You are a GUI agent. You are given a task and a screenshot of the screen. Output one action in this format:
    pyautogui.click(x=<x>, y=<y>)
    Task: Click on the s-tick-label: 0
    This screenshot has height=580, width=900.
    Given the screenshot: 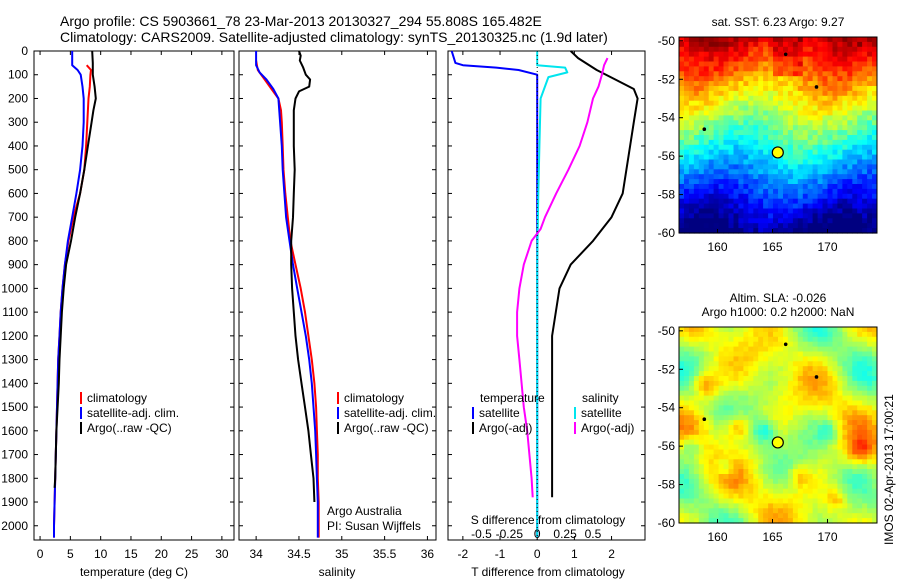 What is the action you would take?
    pyautogui.click(x=537, y=534)
    